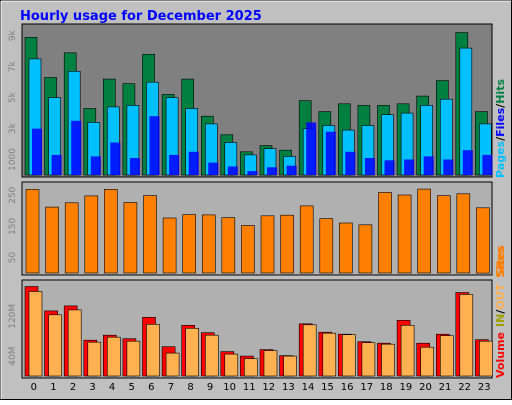 The width and height of the screenshot is (512, 405). What do you see at coordinates (92, 387) in the screenshot?
I see `x-tick-label: 3` at bounding box center [92, 387].